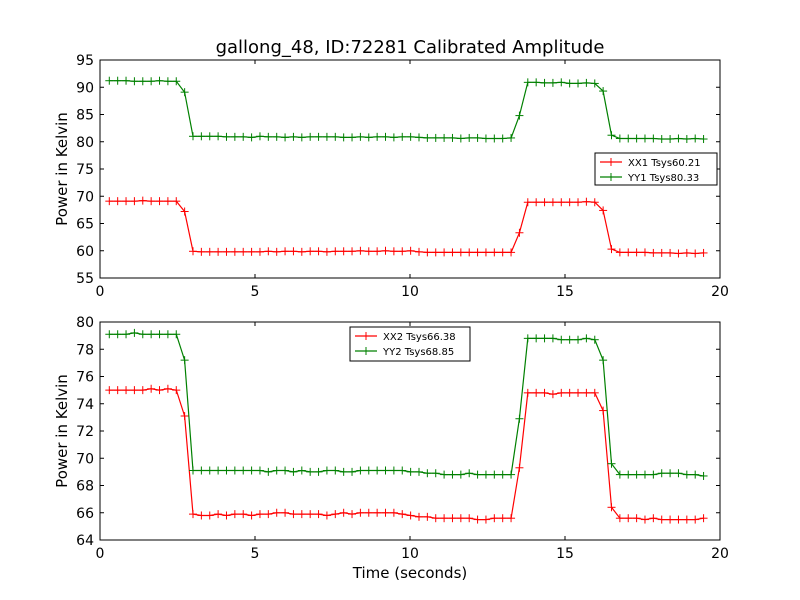 The height and width of the screenshot is (600, 800). I want to click on y-tick-label: 74, so click(85, 405).